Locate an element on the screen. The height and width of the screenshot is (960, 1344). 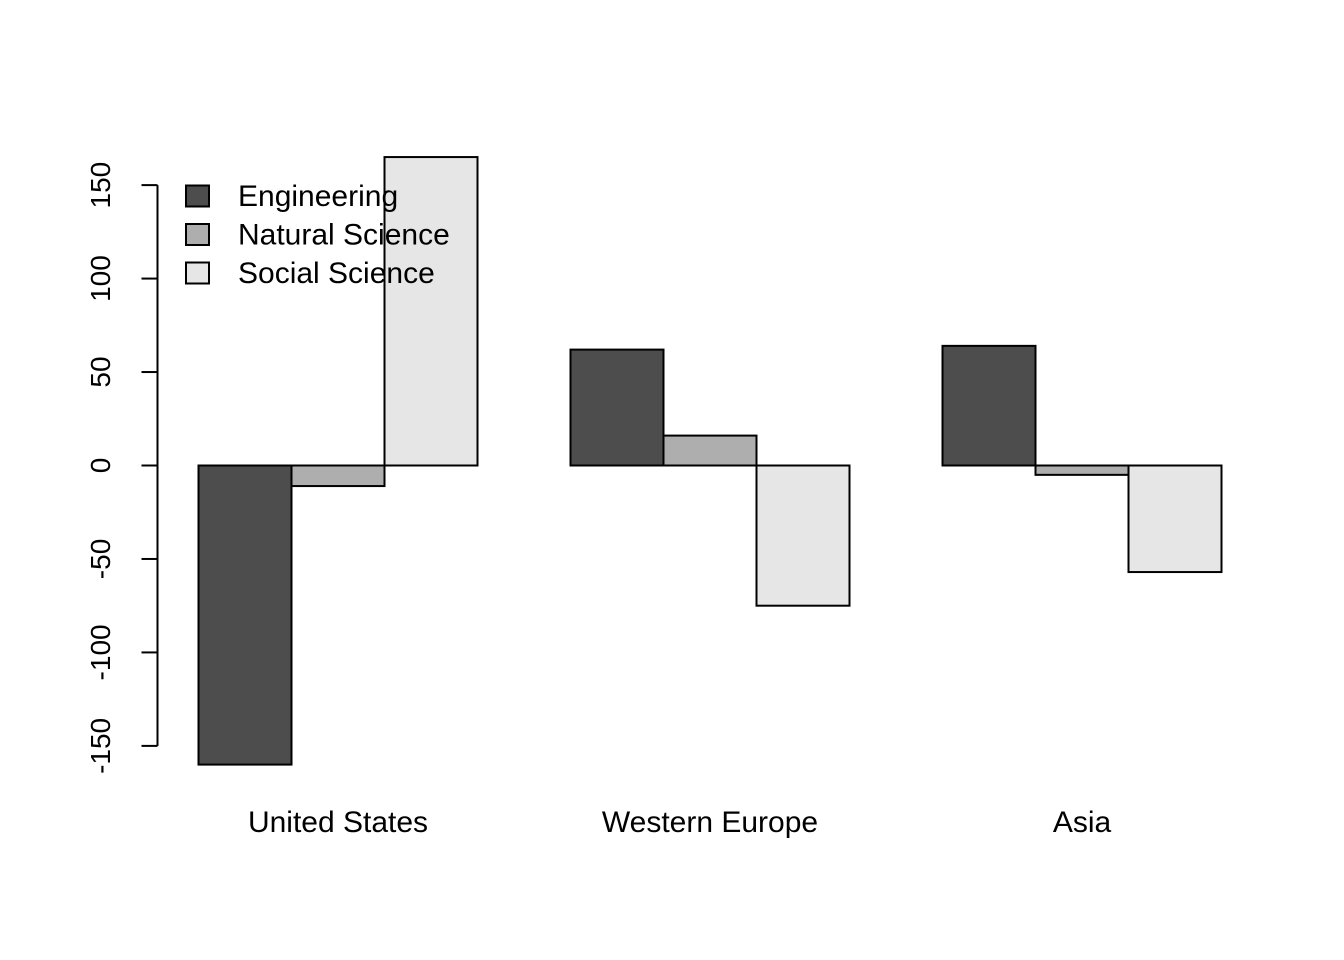
x-axis-labels: United States Western Europe Asia is located at coordinates (680, 822).